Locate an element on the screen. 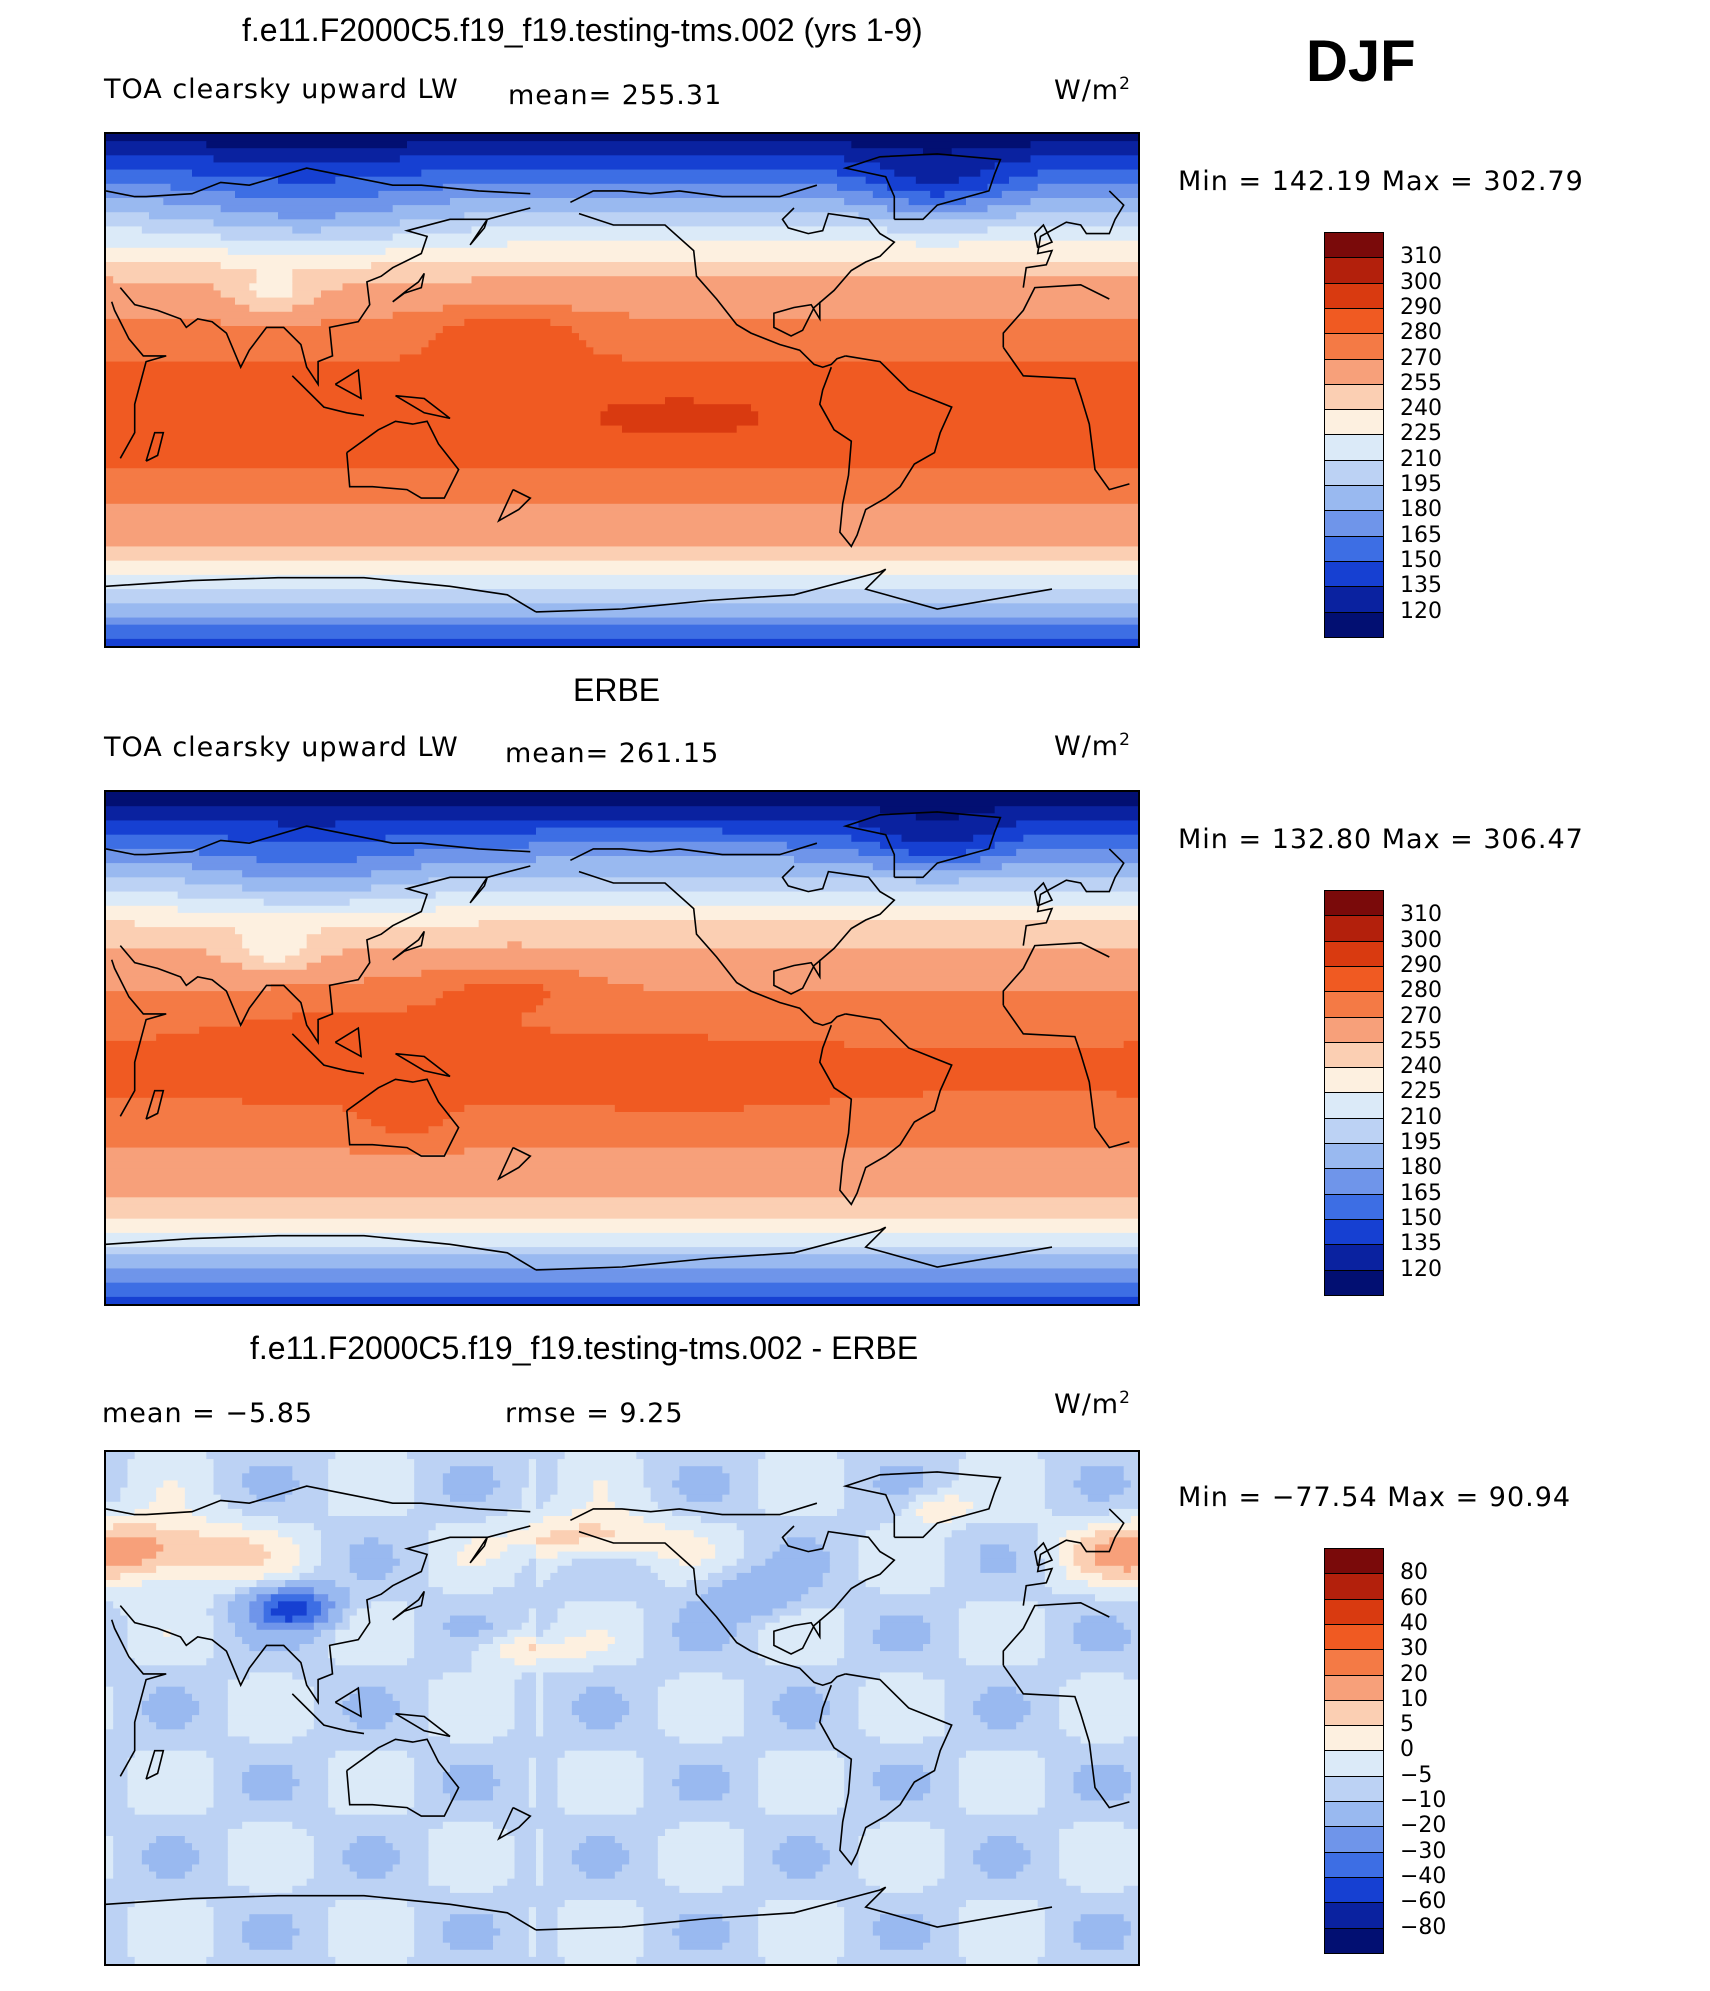 This screenshot has height=1991, width=1710. season-label: DJF is located at coordinates (1361, 61).